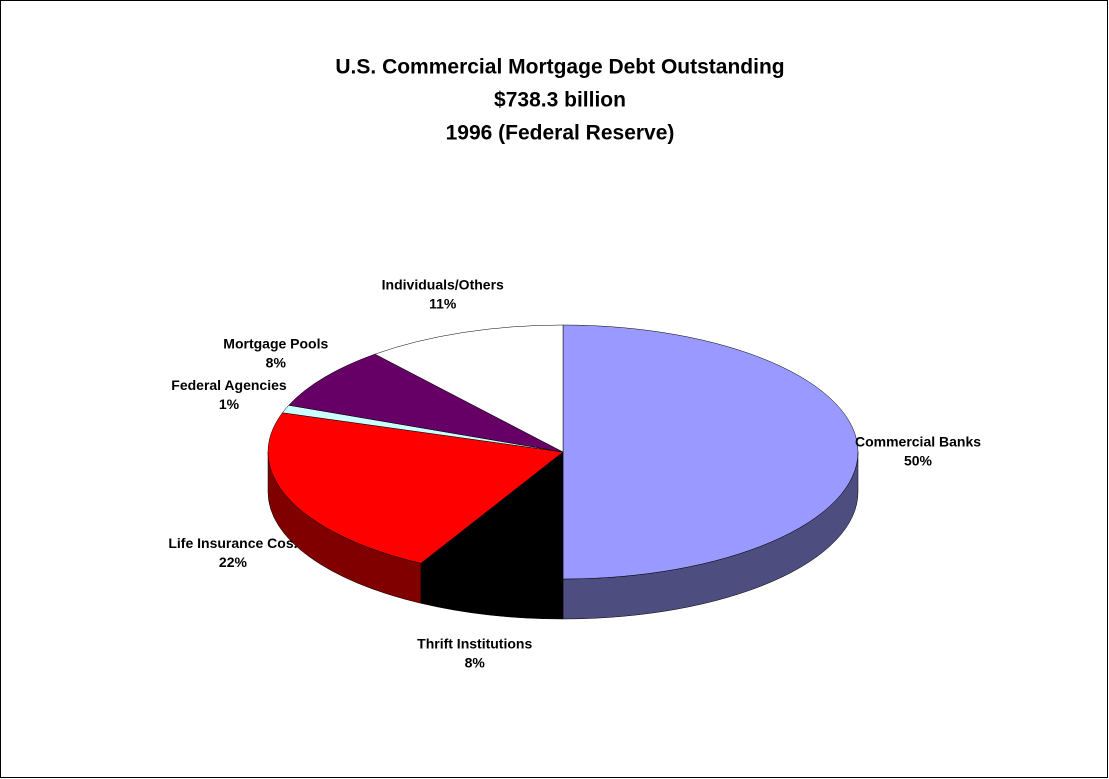  Describe the element at coordinates (229, 404) in the screenshot. I see `slice-value-label: 1%` at that location.